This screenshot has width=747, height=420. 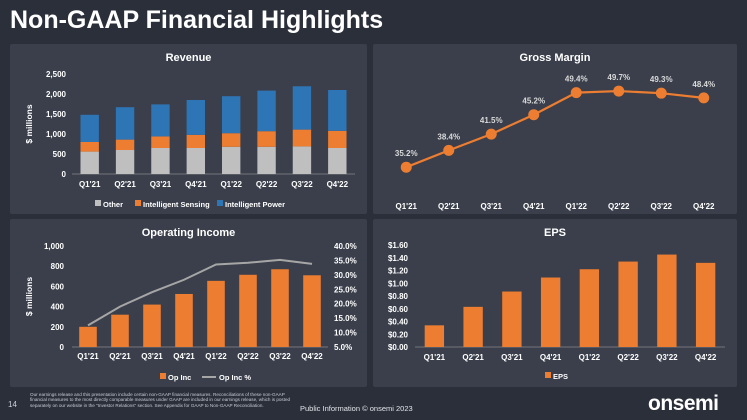 What do you see at coordinates (197, 20) in the screenshot?
I see `page-title: Non-GAAP Financial Highlights` at bounding box center [197, 20].